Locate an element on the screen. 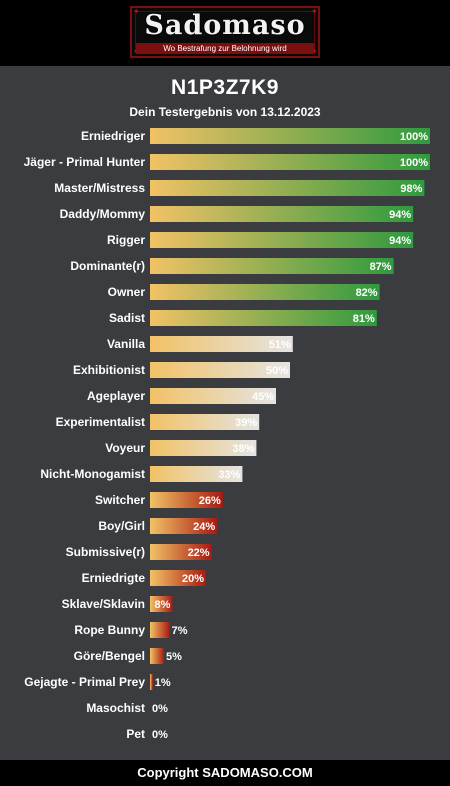 This screenshot has width=450, height=786. category-label: Rigger is located at coordinates (126, 240).